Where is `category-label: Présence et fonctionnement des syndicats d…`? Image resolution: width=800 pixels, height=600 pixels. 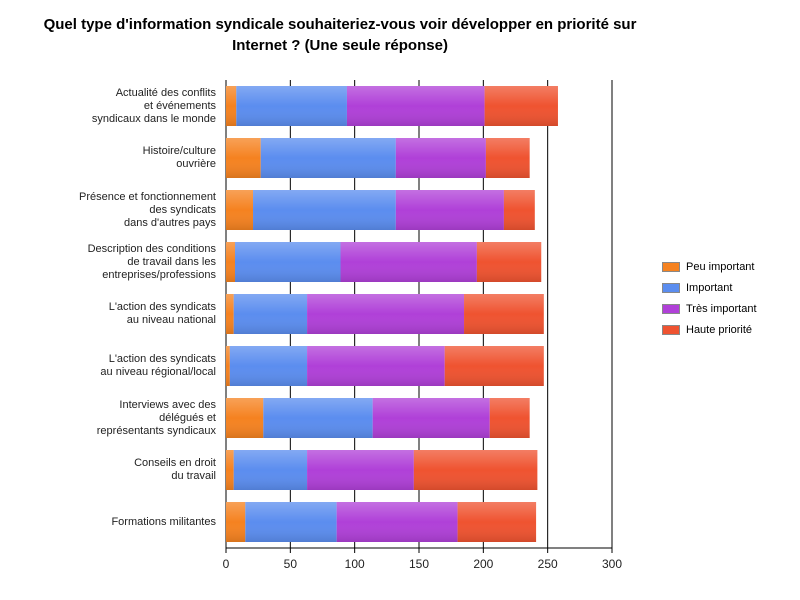 category-label: Présence et fonctionnement des syndicats d… is located at coordinates (116, 210).